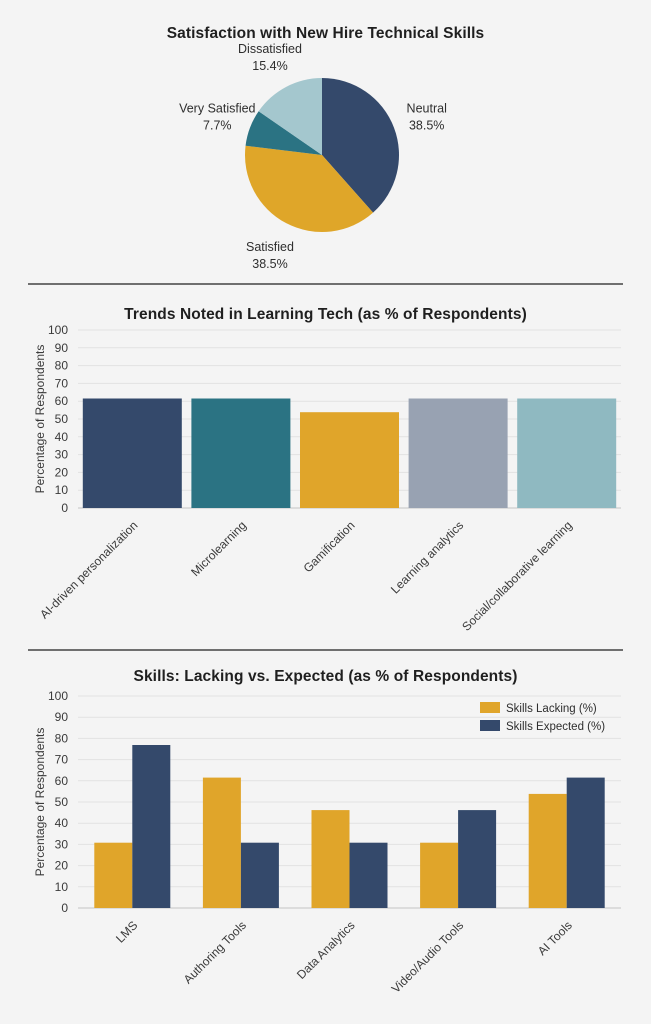 The image size is (651, 1024). Describe the element at coordinates (551, 709) in the screenshot. I see `legend-label-skills-lacking: Skills Lacking (%)` at that location.